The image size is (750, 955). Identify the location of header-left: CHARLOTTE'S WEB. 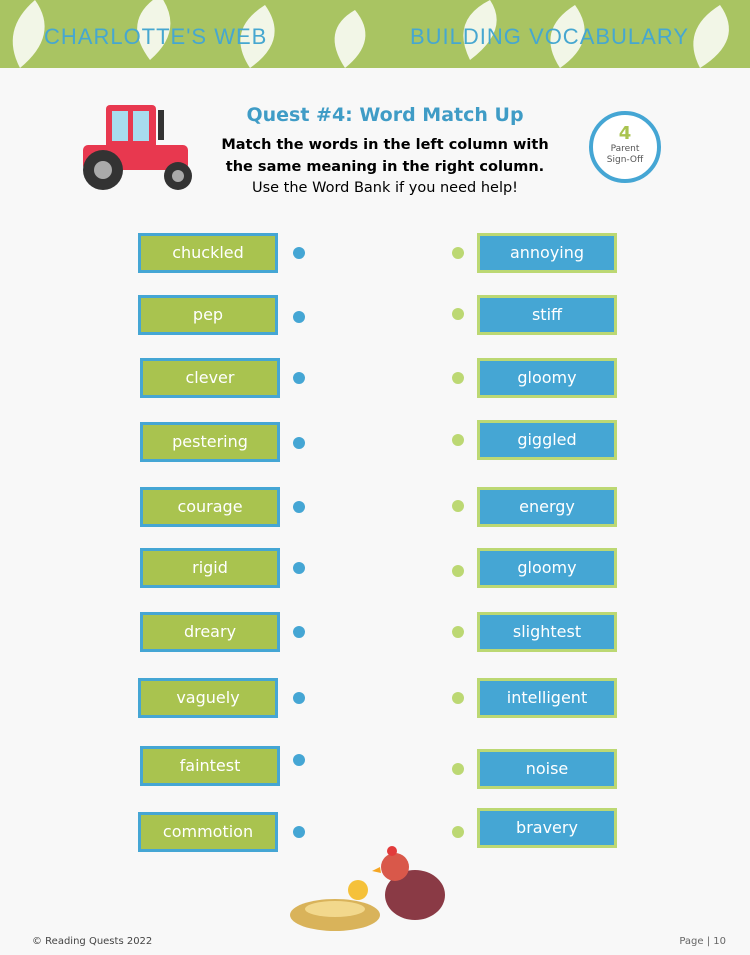
(156, 36).